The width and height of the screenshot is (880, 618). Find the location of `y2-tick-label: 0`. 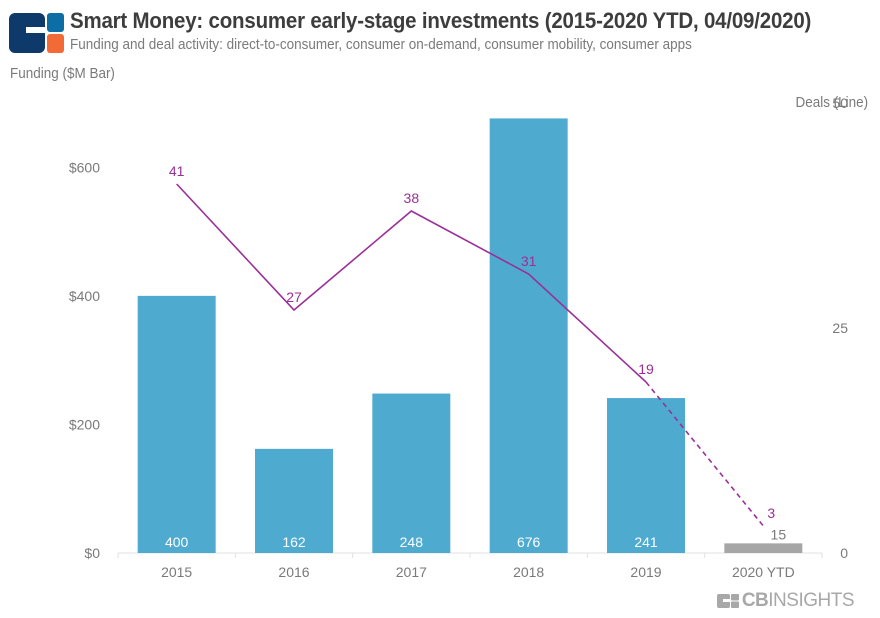

y2-tick-label: 0 is located at coordinates (844, 553).